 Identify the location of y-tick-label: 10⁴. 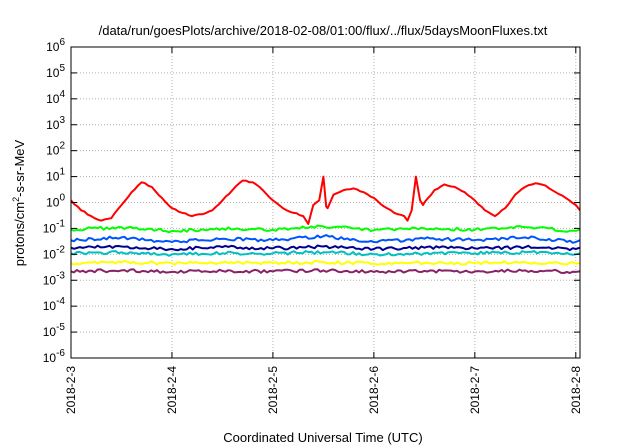
(55, 97).